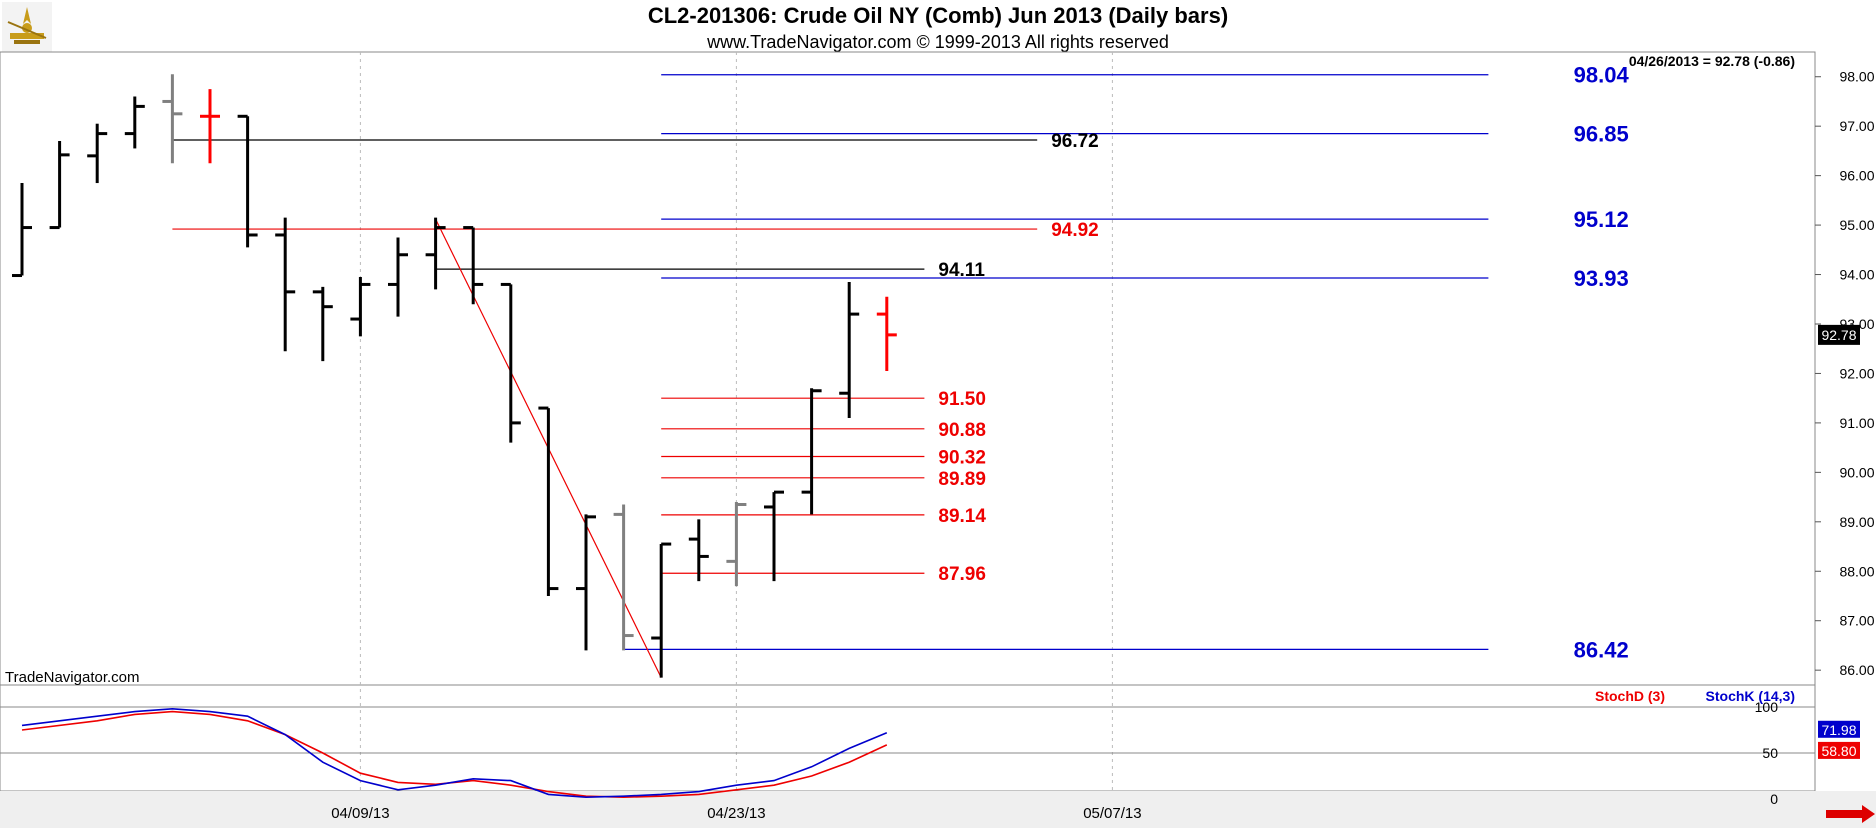 The image size is (1876, 828). What do you see at coordinates (1750, 696) in the screenshot?
I see `stoch-legend-k: StochK (14,3)` at bounding box center [1750, 696].